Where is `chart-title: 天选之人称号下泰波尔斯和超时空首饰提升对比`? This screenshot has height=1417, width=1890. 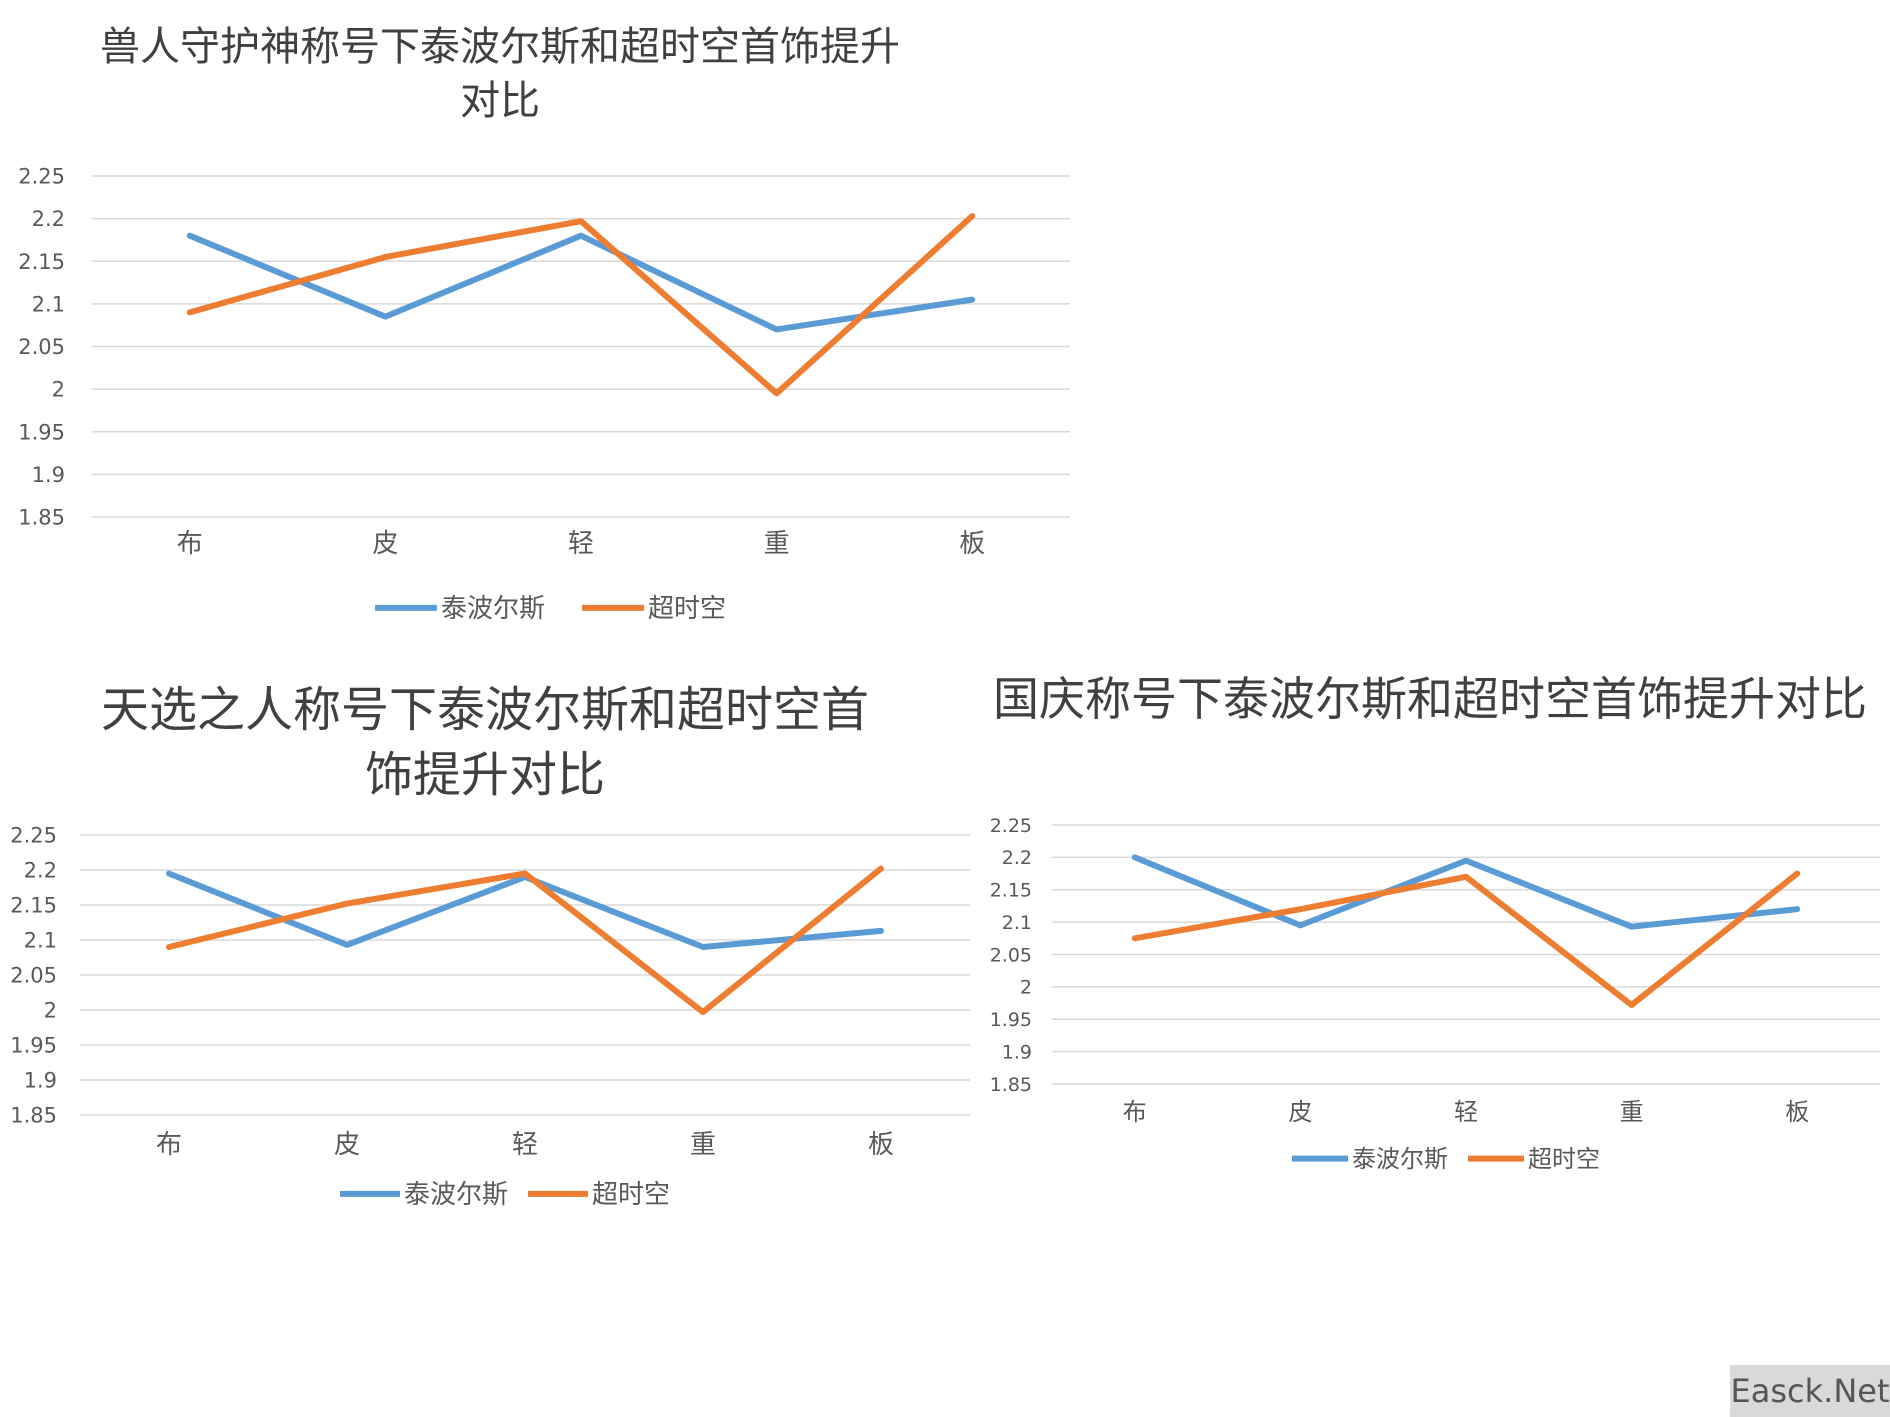 chart-title: 天选之人称号下泰波尔斯和超时空首饰提升对比 is located at coordinates (484, 742).